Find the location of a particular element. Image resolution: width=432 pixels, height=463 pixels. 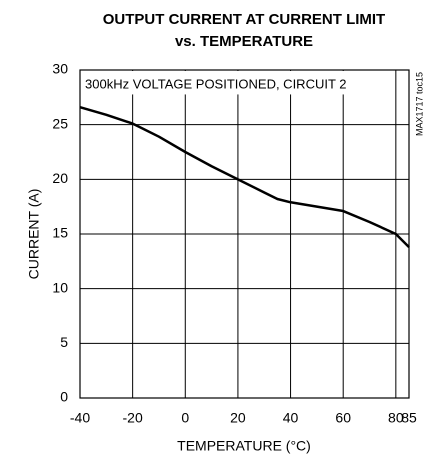

side-note: MAX1717 toc15 is located at coordinates (419, 104).